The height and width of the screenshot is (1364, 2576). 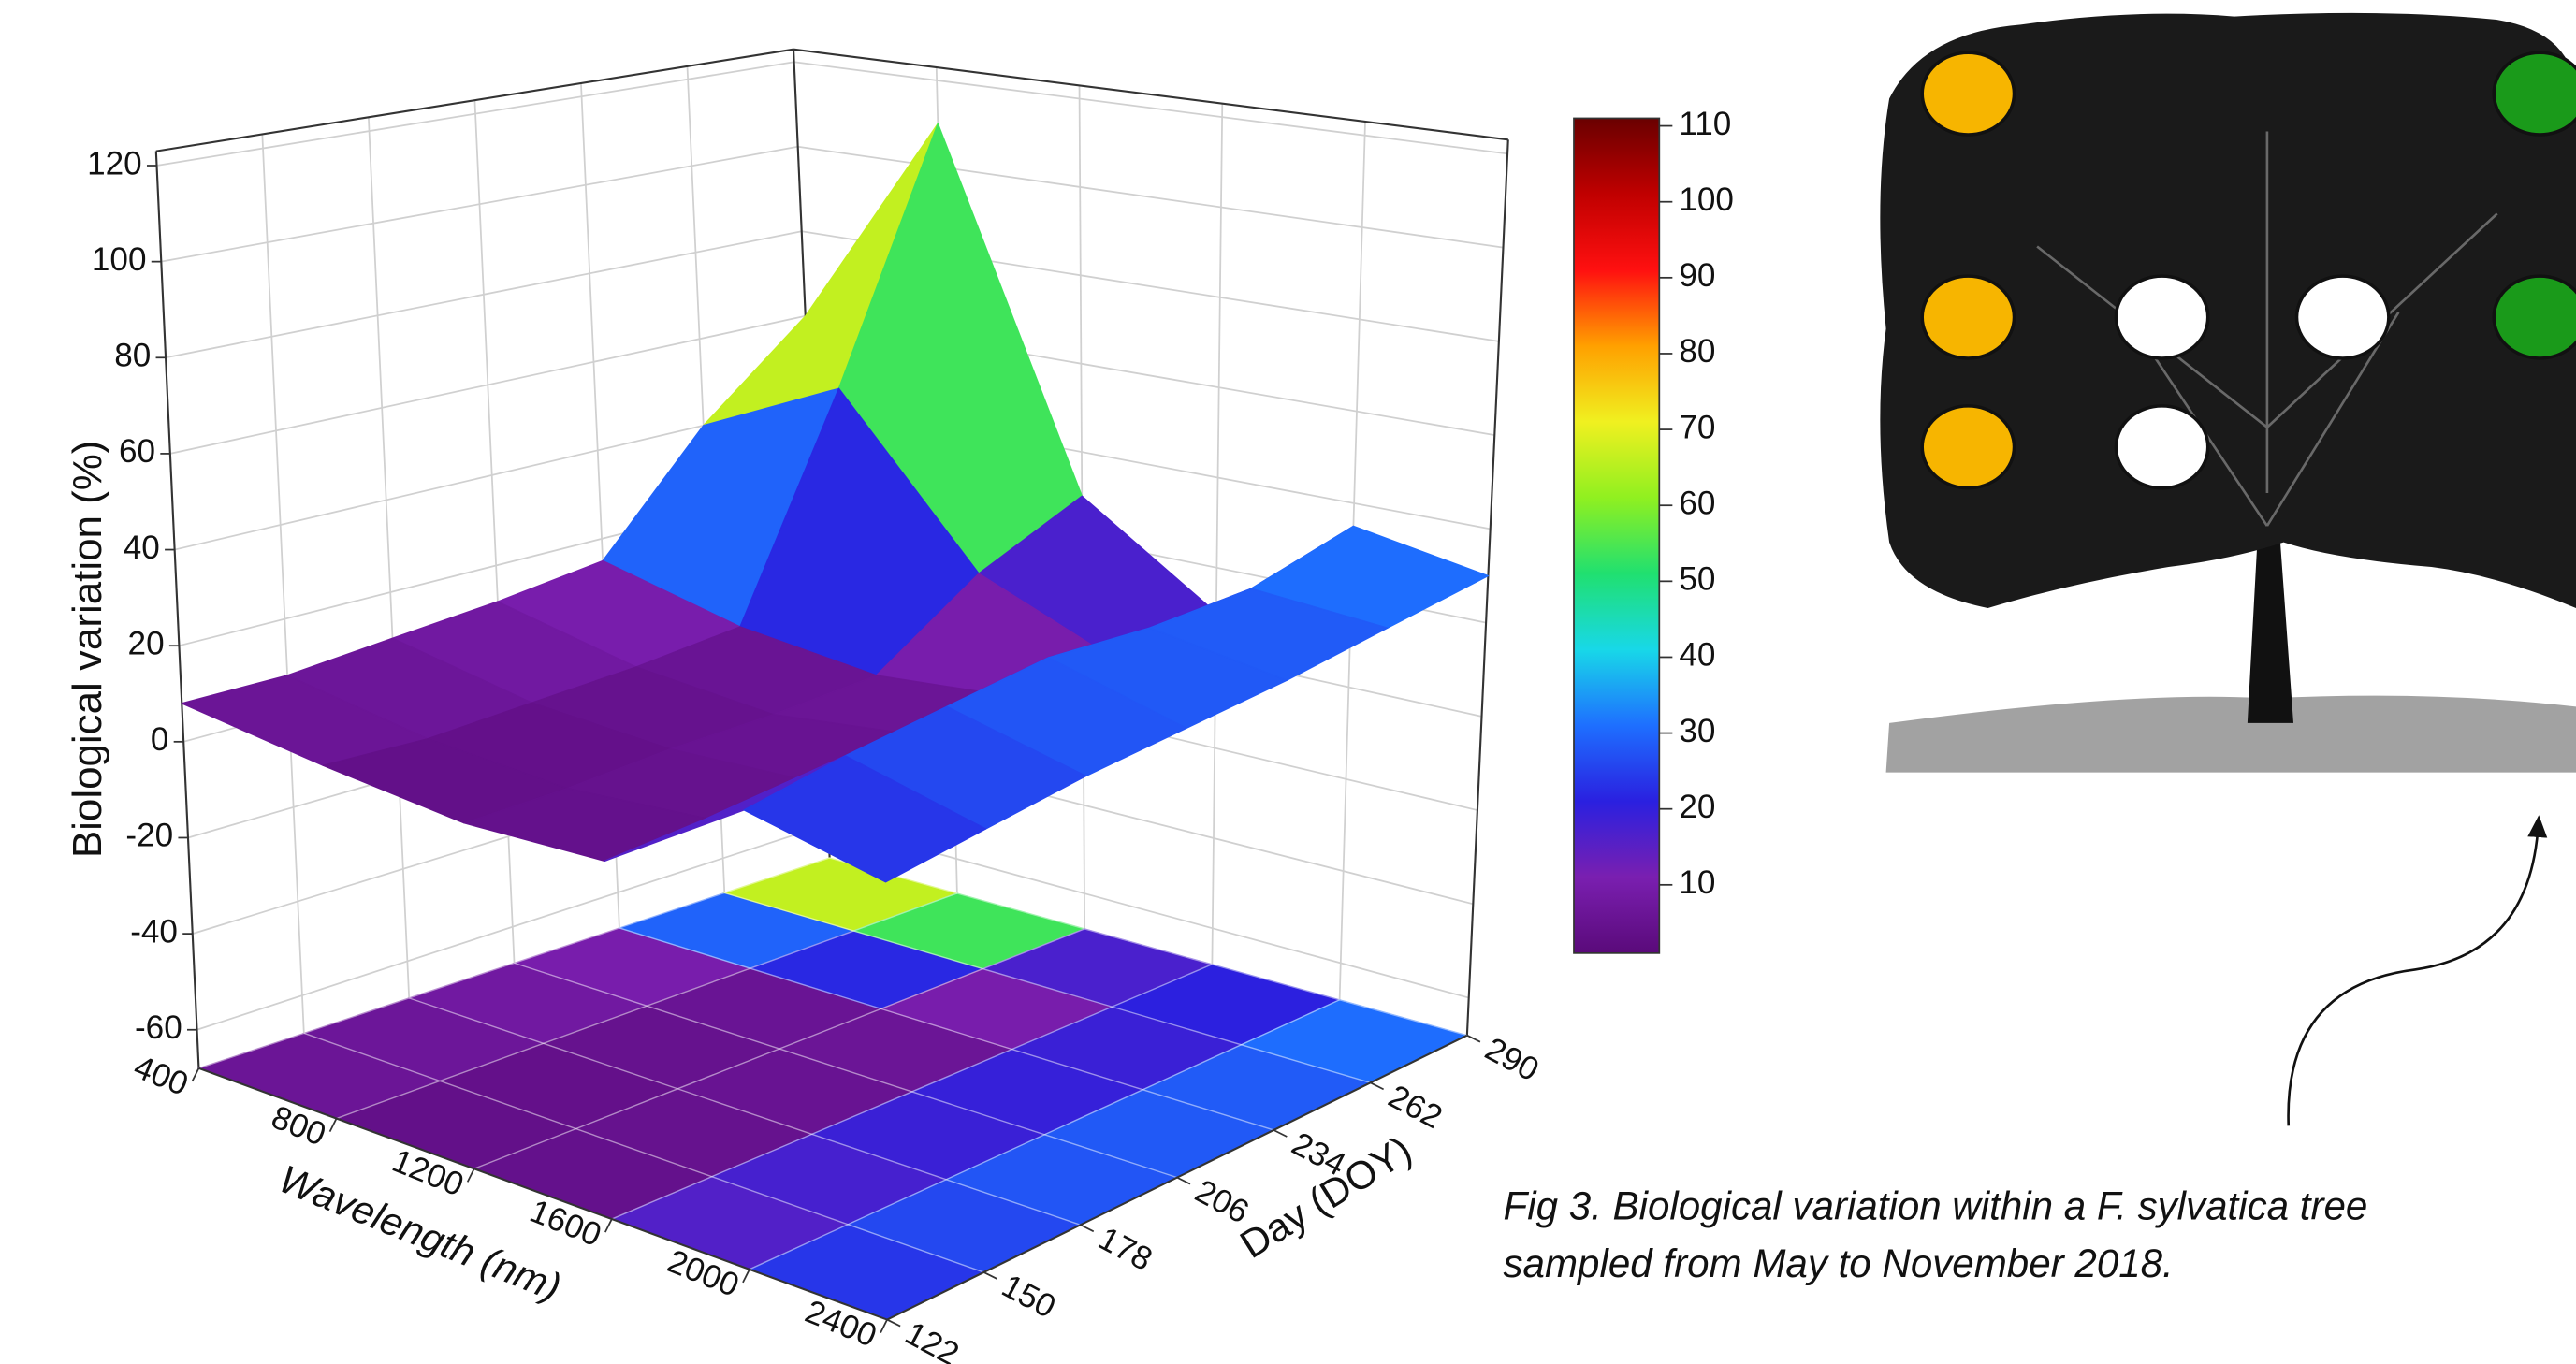 What do you see at coordinates (1705, 124) in the screenshot?
I see `colorbar-tick-label: 110` at bounding box center [1705, 124].